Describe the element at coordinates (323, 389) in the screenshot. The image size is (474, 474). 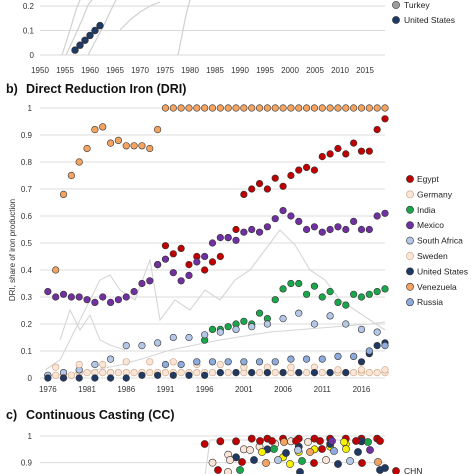
I see `x-tick-label: 2011` at that location.